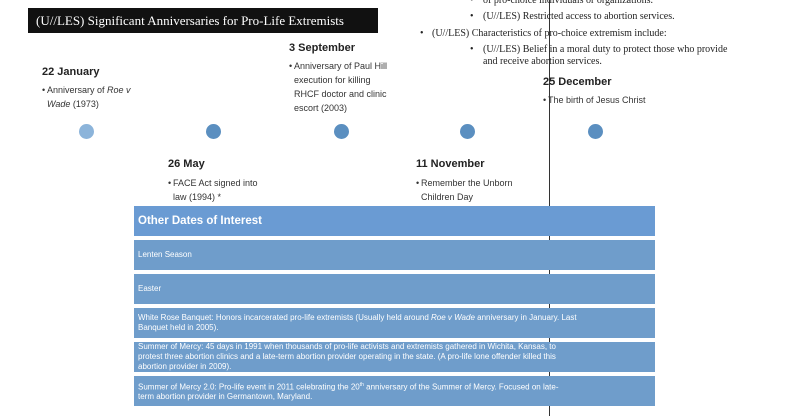 The width and height of the screenshot is (800, 416). Describe the element at coordinates (597, 100) in the screenshot. I see `text-run: The birth of Jesus Christ` at that location.